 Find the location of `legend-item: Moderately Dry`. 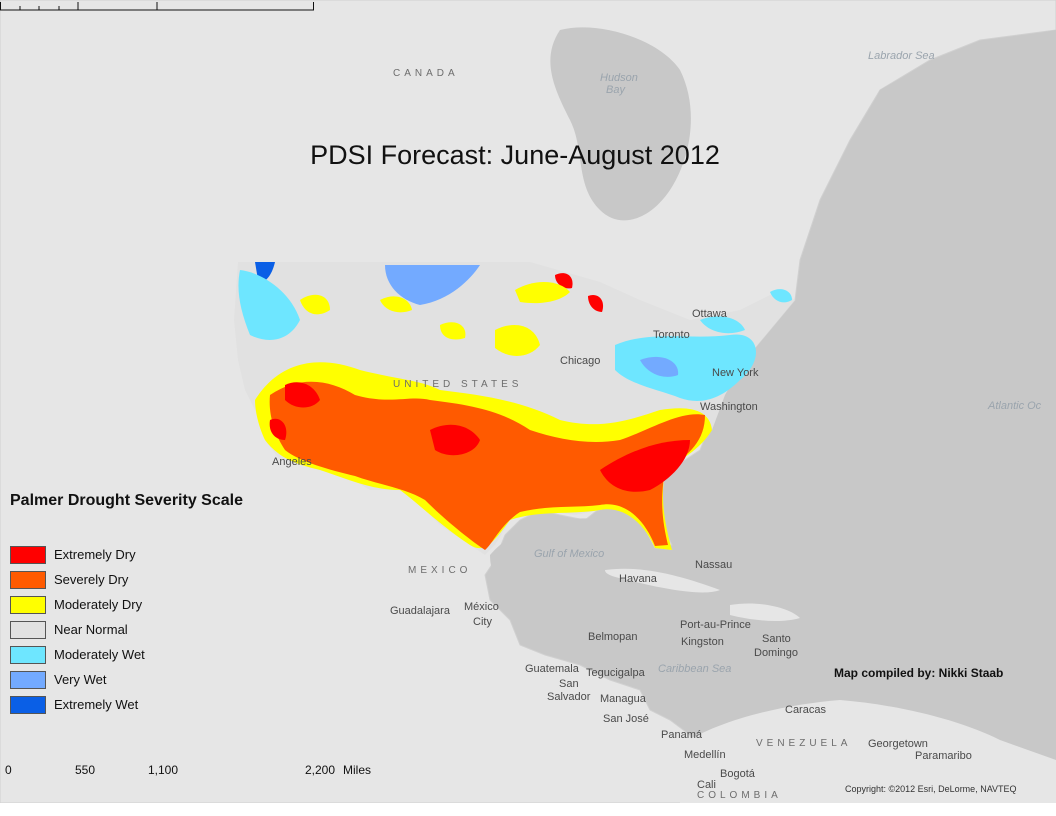

legend-item: Moderately Dry is located at coordinates (77, 604).